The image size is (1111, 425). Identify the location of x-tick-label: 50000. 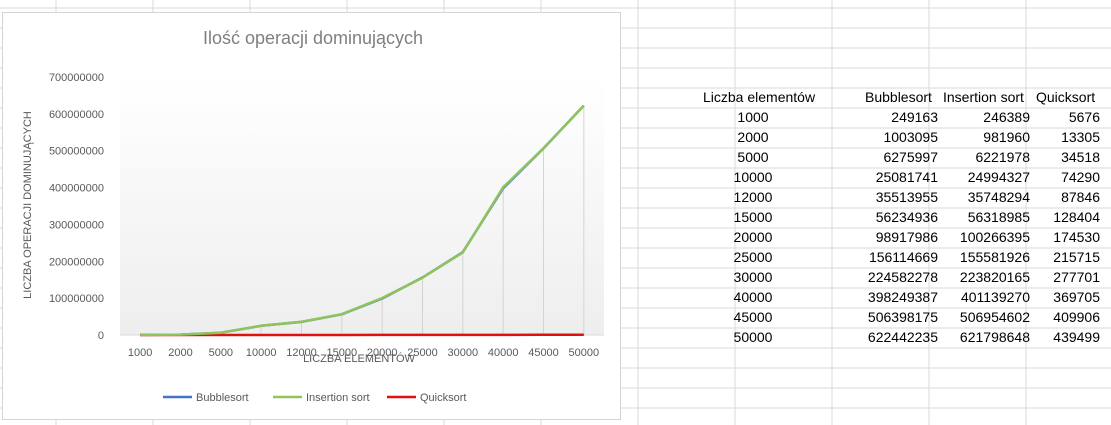
(584, 353).